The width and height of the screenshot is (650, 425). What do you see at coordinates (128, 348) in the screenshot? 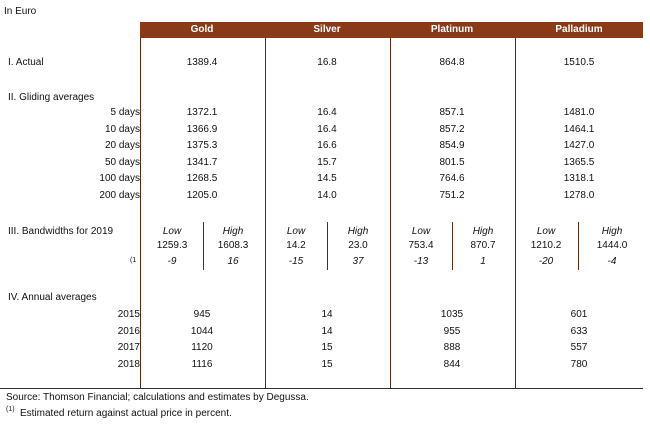
I see `row-label: 2017` at bounding box center [128, 348].